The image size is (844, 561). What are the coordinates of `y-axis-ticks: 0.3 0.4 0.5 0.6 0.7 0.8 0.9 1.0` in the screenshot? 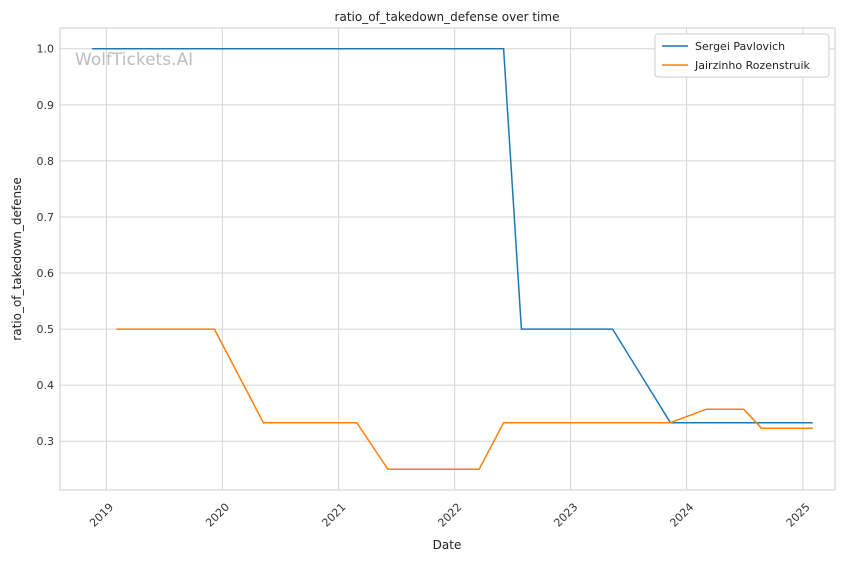 It's located at (46, 245).